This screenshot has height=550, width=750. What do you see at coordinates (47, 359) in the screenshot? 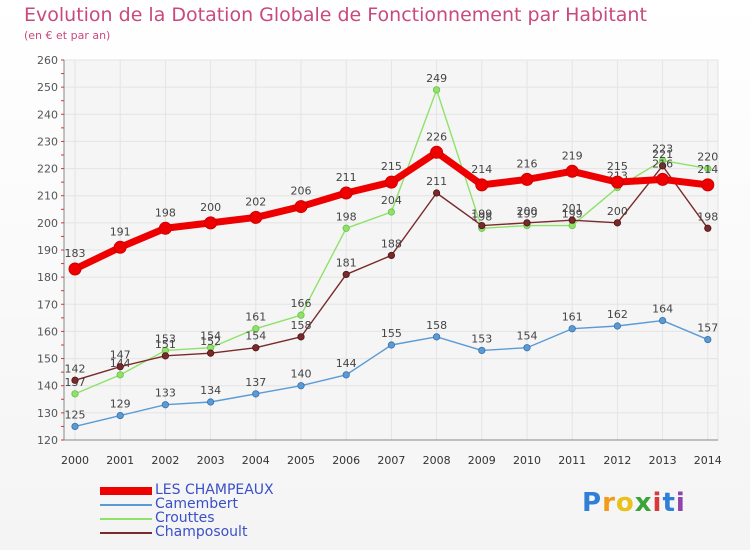
I see `y-tick-label: 150` at bounding box center [47, 359].